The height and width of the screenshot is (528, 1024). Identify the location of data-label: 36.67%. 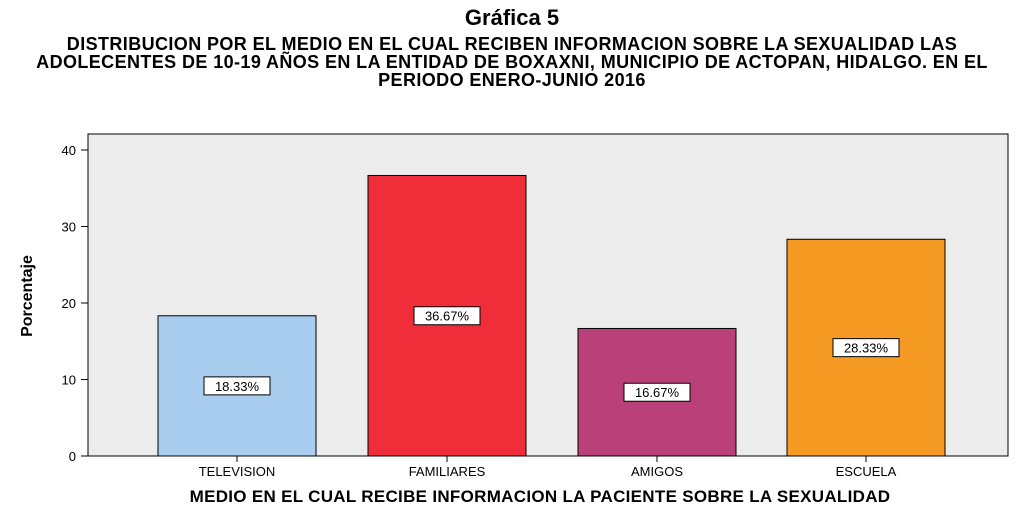
(447, 316).